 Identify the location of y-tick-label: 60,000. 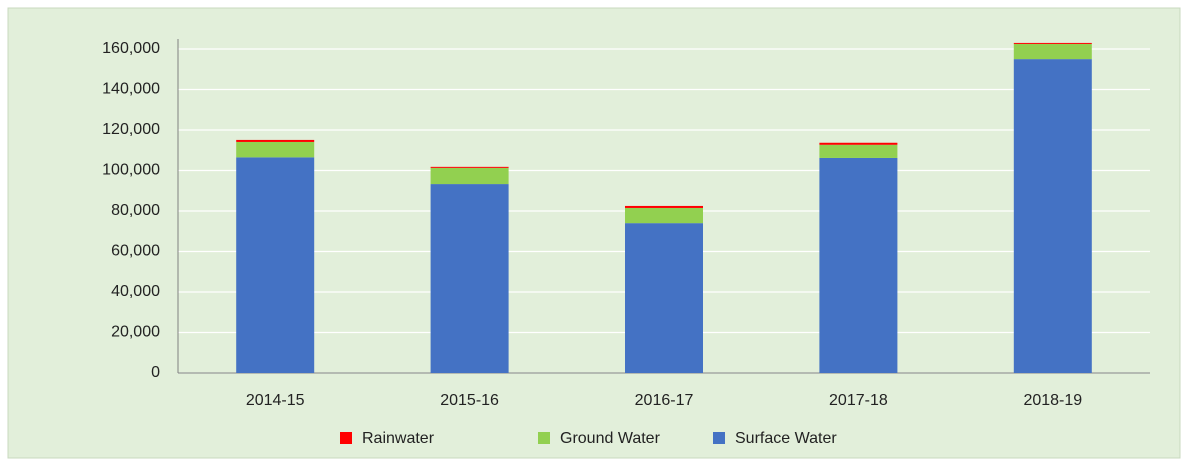
(135, 251).